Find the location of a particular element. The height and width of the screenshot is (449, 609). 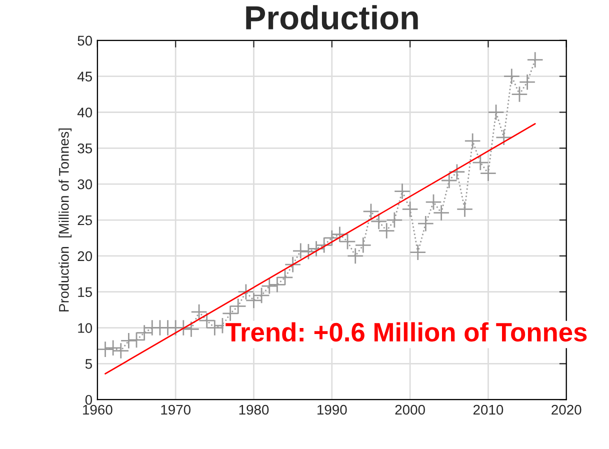

y-axis-title: Production [Million of Tonnes] is located at coordinates (65, 220).